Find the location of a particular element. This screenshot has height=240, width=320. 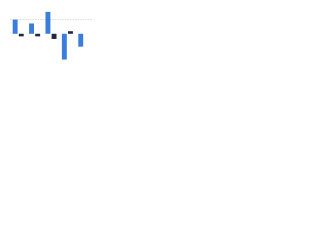

background is located at coordinates (50, 35).